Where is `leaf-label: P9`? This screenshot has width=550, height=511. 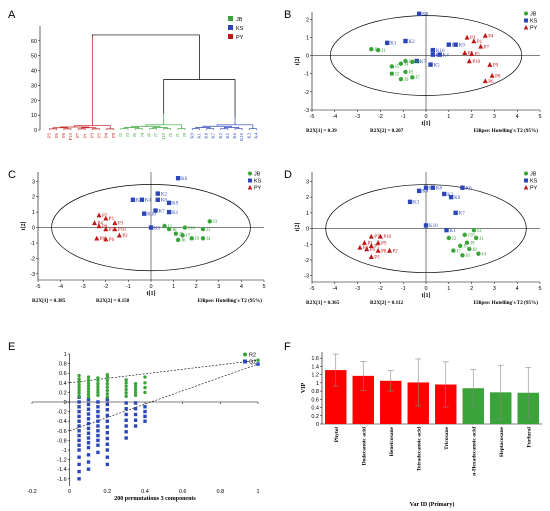 leaf-label: P9 is located at coordinates (113, 135).